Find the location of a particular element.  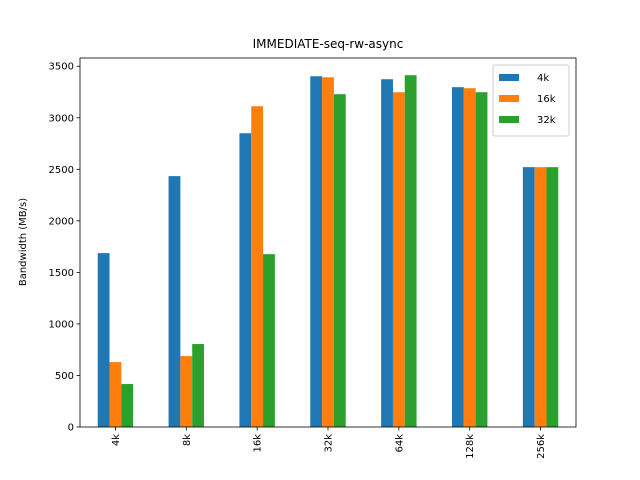

x-tick-label: 128k is located at coordinates (470, 446).